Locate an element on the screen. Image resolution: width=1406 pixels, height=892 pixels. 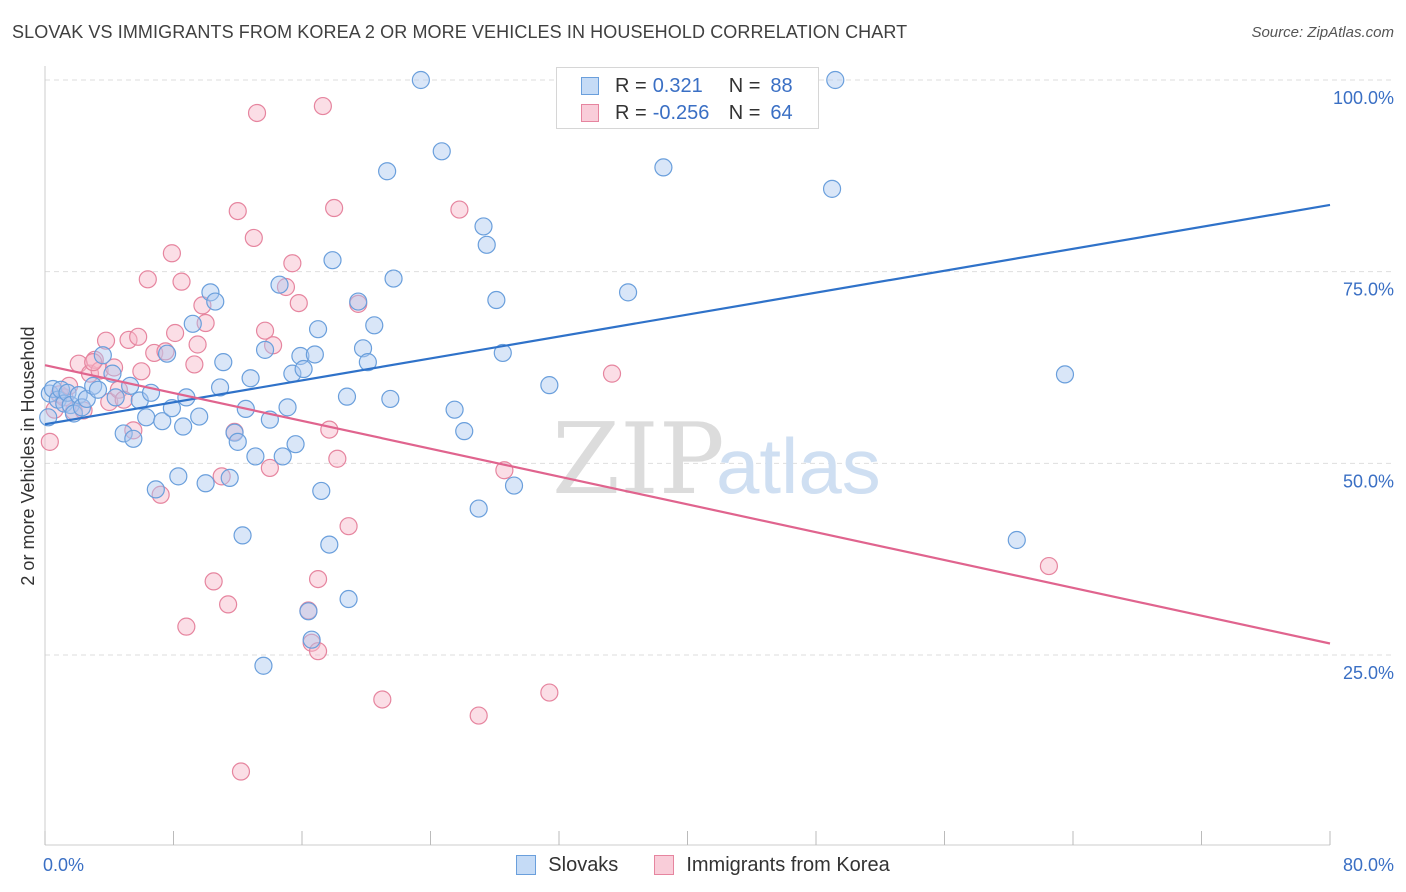
source-label: Source: ZipAtlas.com is located at coordinates (1322, 32).